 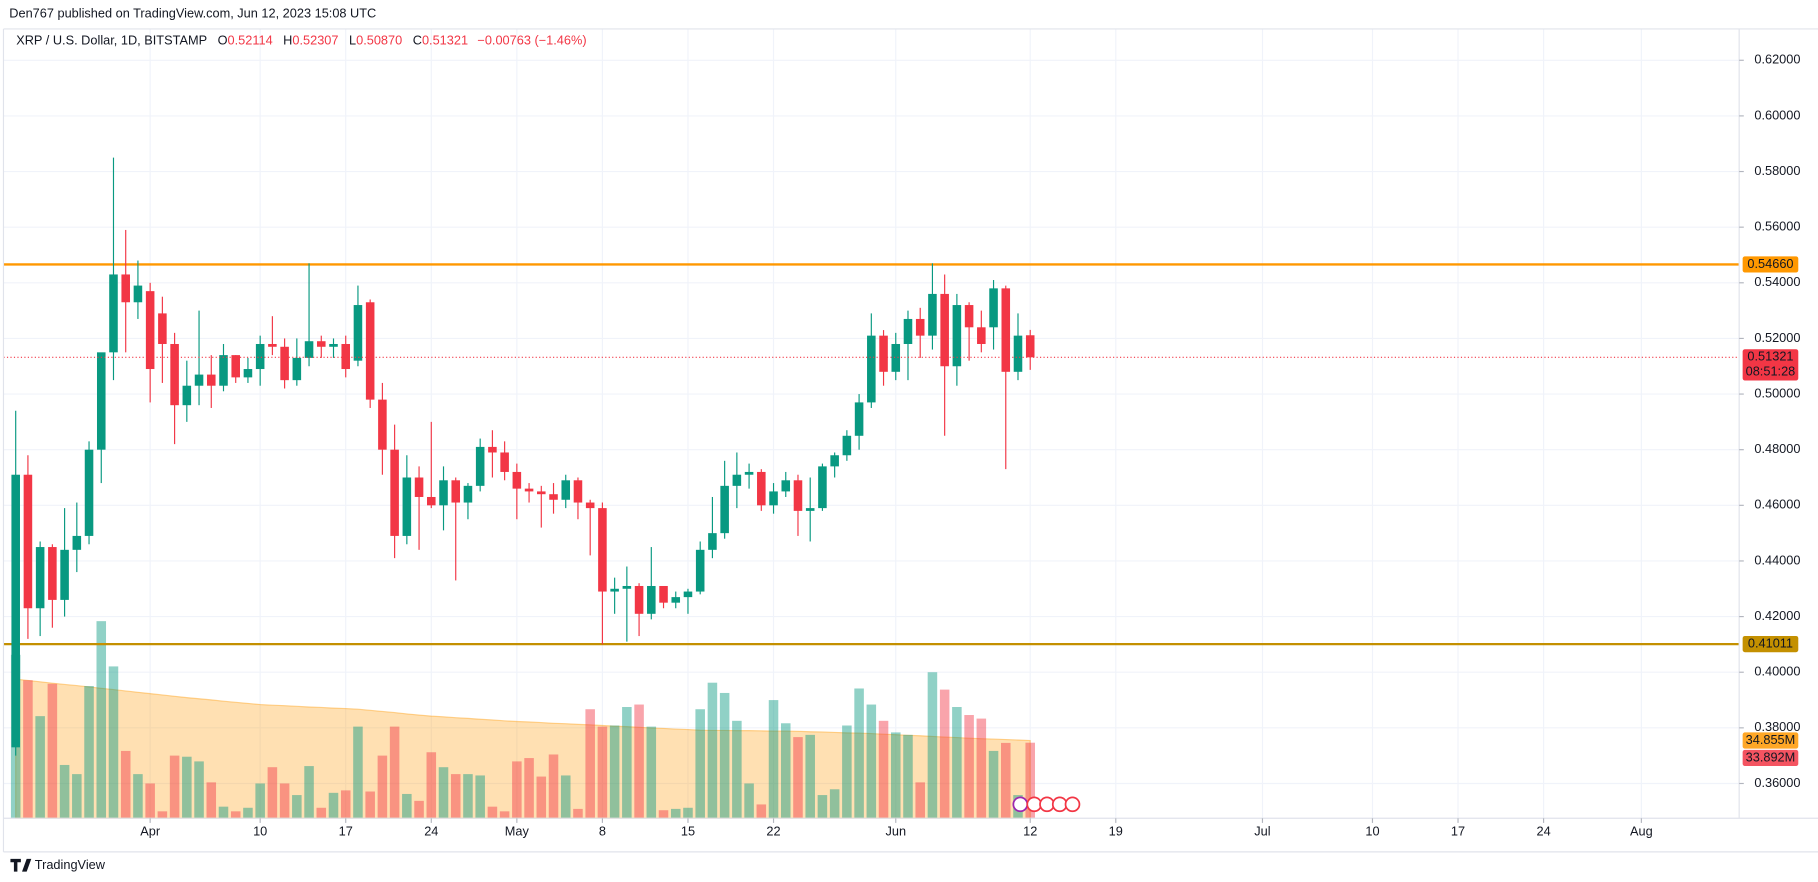 I want to click on last-price-box, so click(x=1770, y=365).